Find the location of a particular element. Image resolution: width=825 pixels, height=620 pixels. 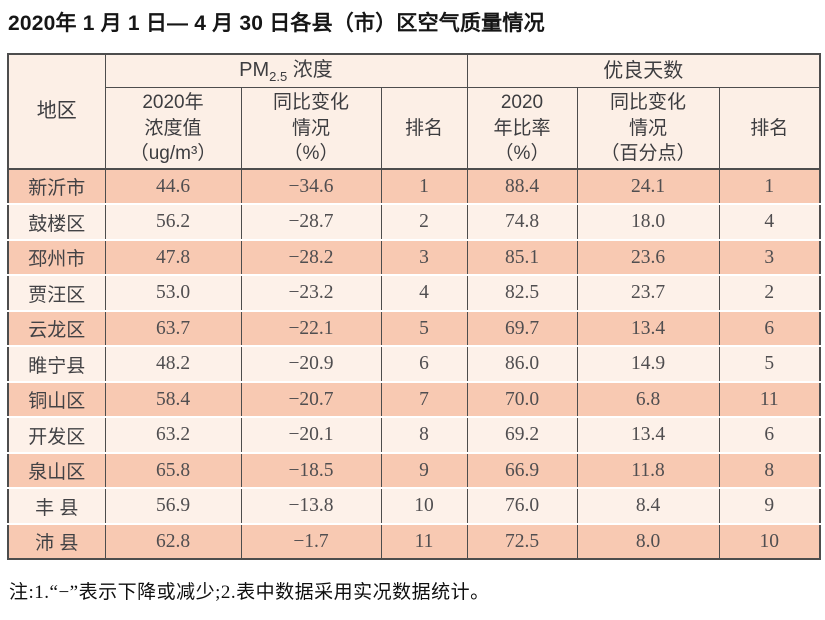

cell-pm_rank: 1 is located at coordinates (424, 186).